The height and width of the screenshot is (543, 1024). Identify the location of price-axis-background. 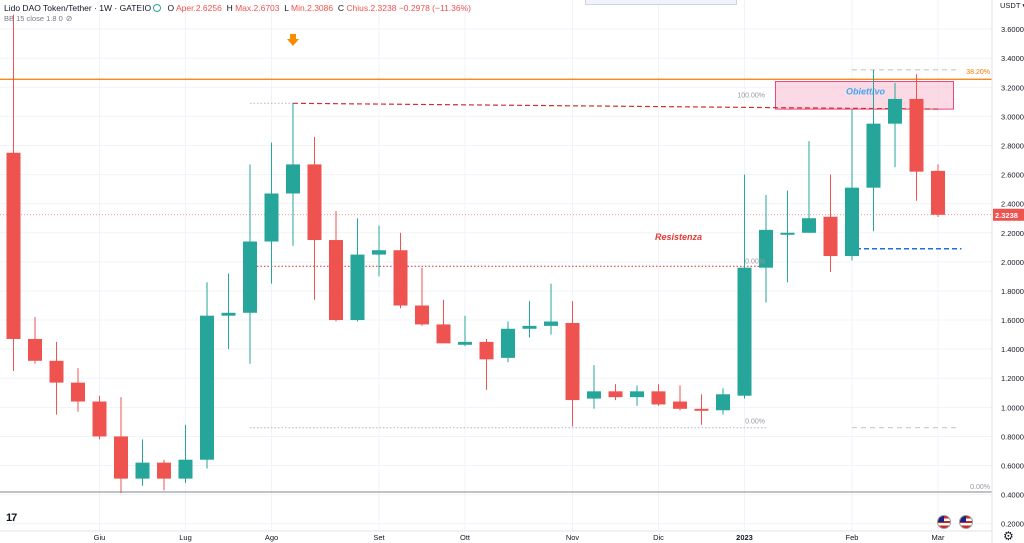
(1008, 271).